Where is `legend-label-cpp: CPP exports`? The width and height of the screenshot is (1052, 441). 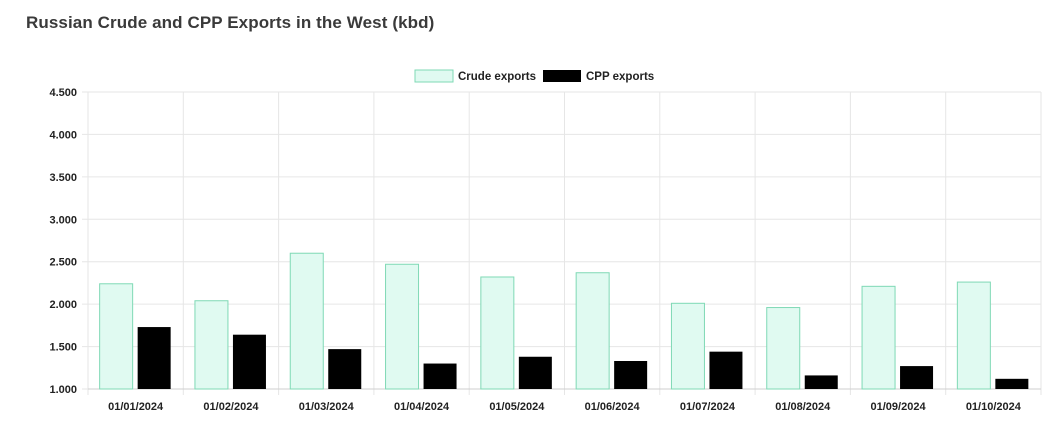
legend-label-cpp: CPP exports is located at coordinates (620, 77).